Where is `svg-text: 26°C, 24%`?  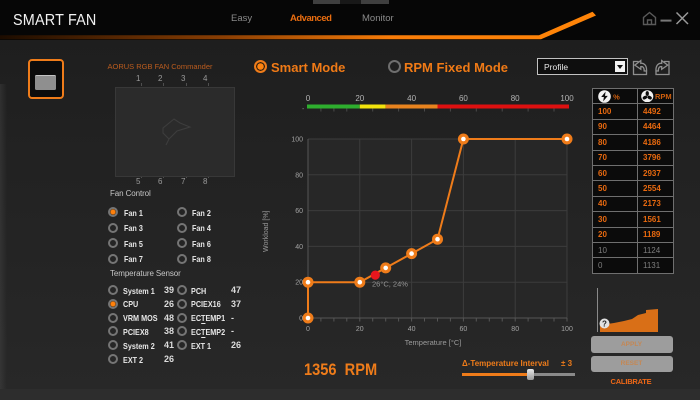 svg-text: 26°C, 24% is located at coordinates (390, 284).